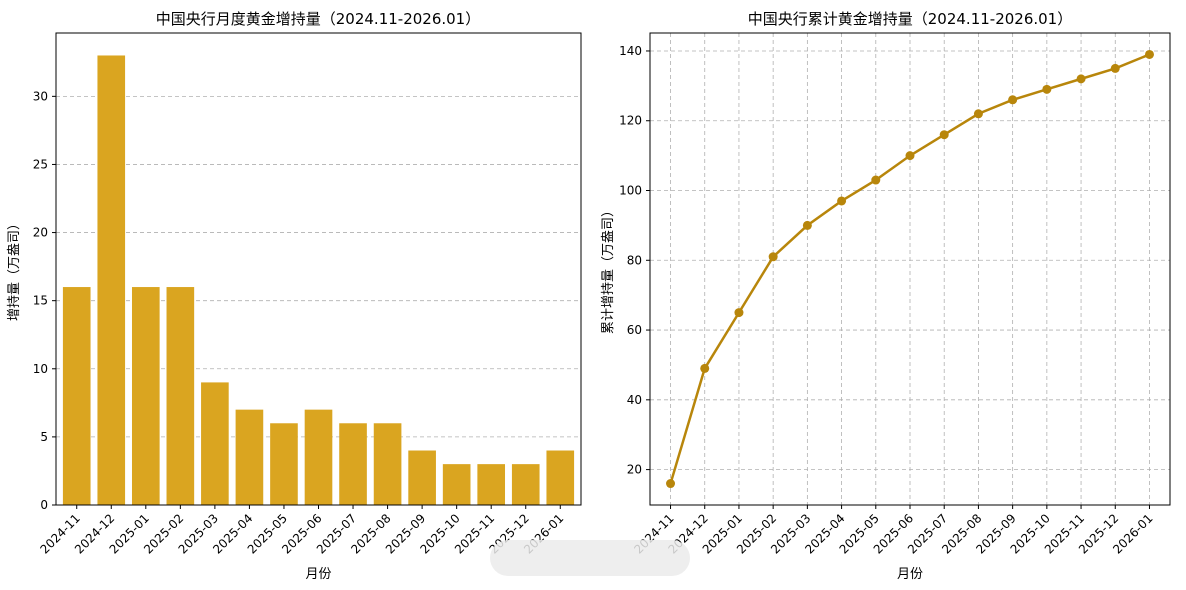  What do you see at coordinates (40, 96) in the screenshot?
I see `y-tick-label: 30` at bounding box center [40, 96].